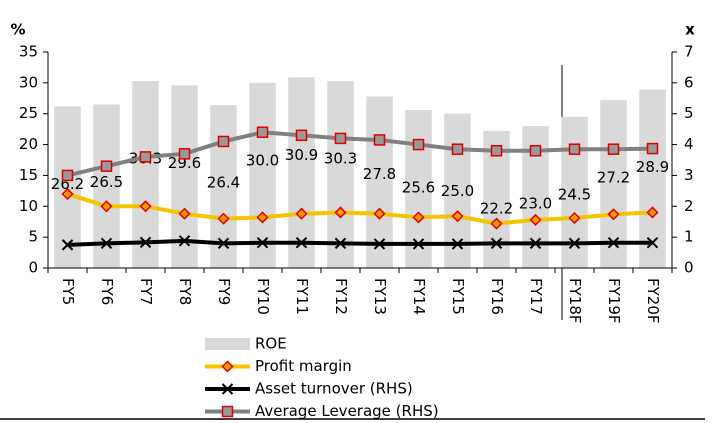 The width and height of the screenshot is (716, 423). Describe the element at coordinates (535, 204) in the screenshot. I see `value-label: 23.0` at that location.